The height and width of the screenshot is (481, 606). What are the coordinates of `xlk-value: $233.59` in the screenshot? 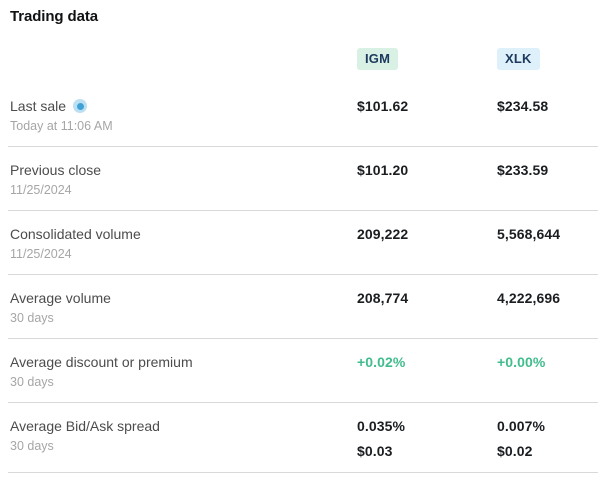 It's located at (523, 170).